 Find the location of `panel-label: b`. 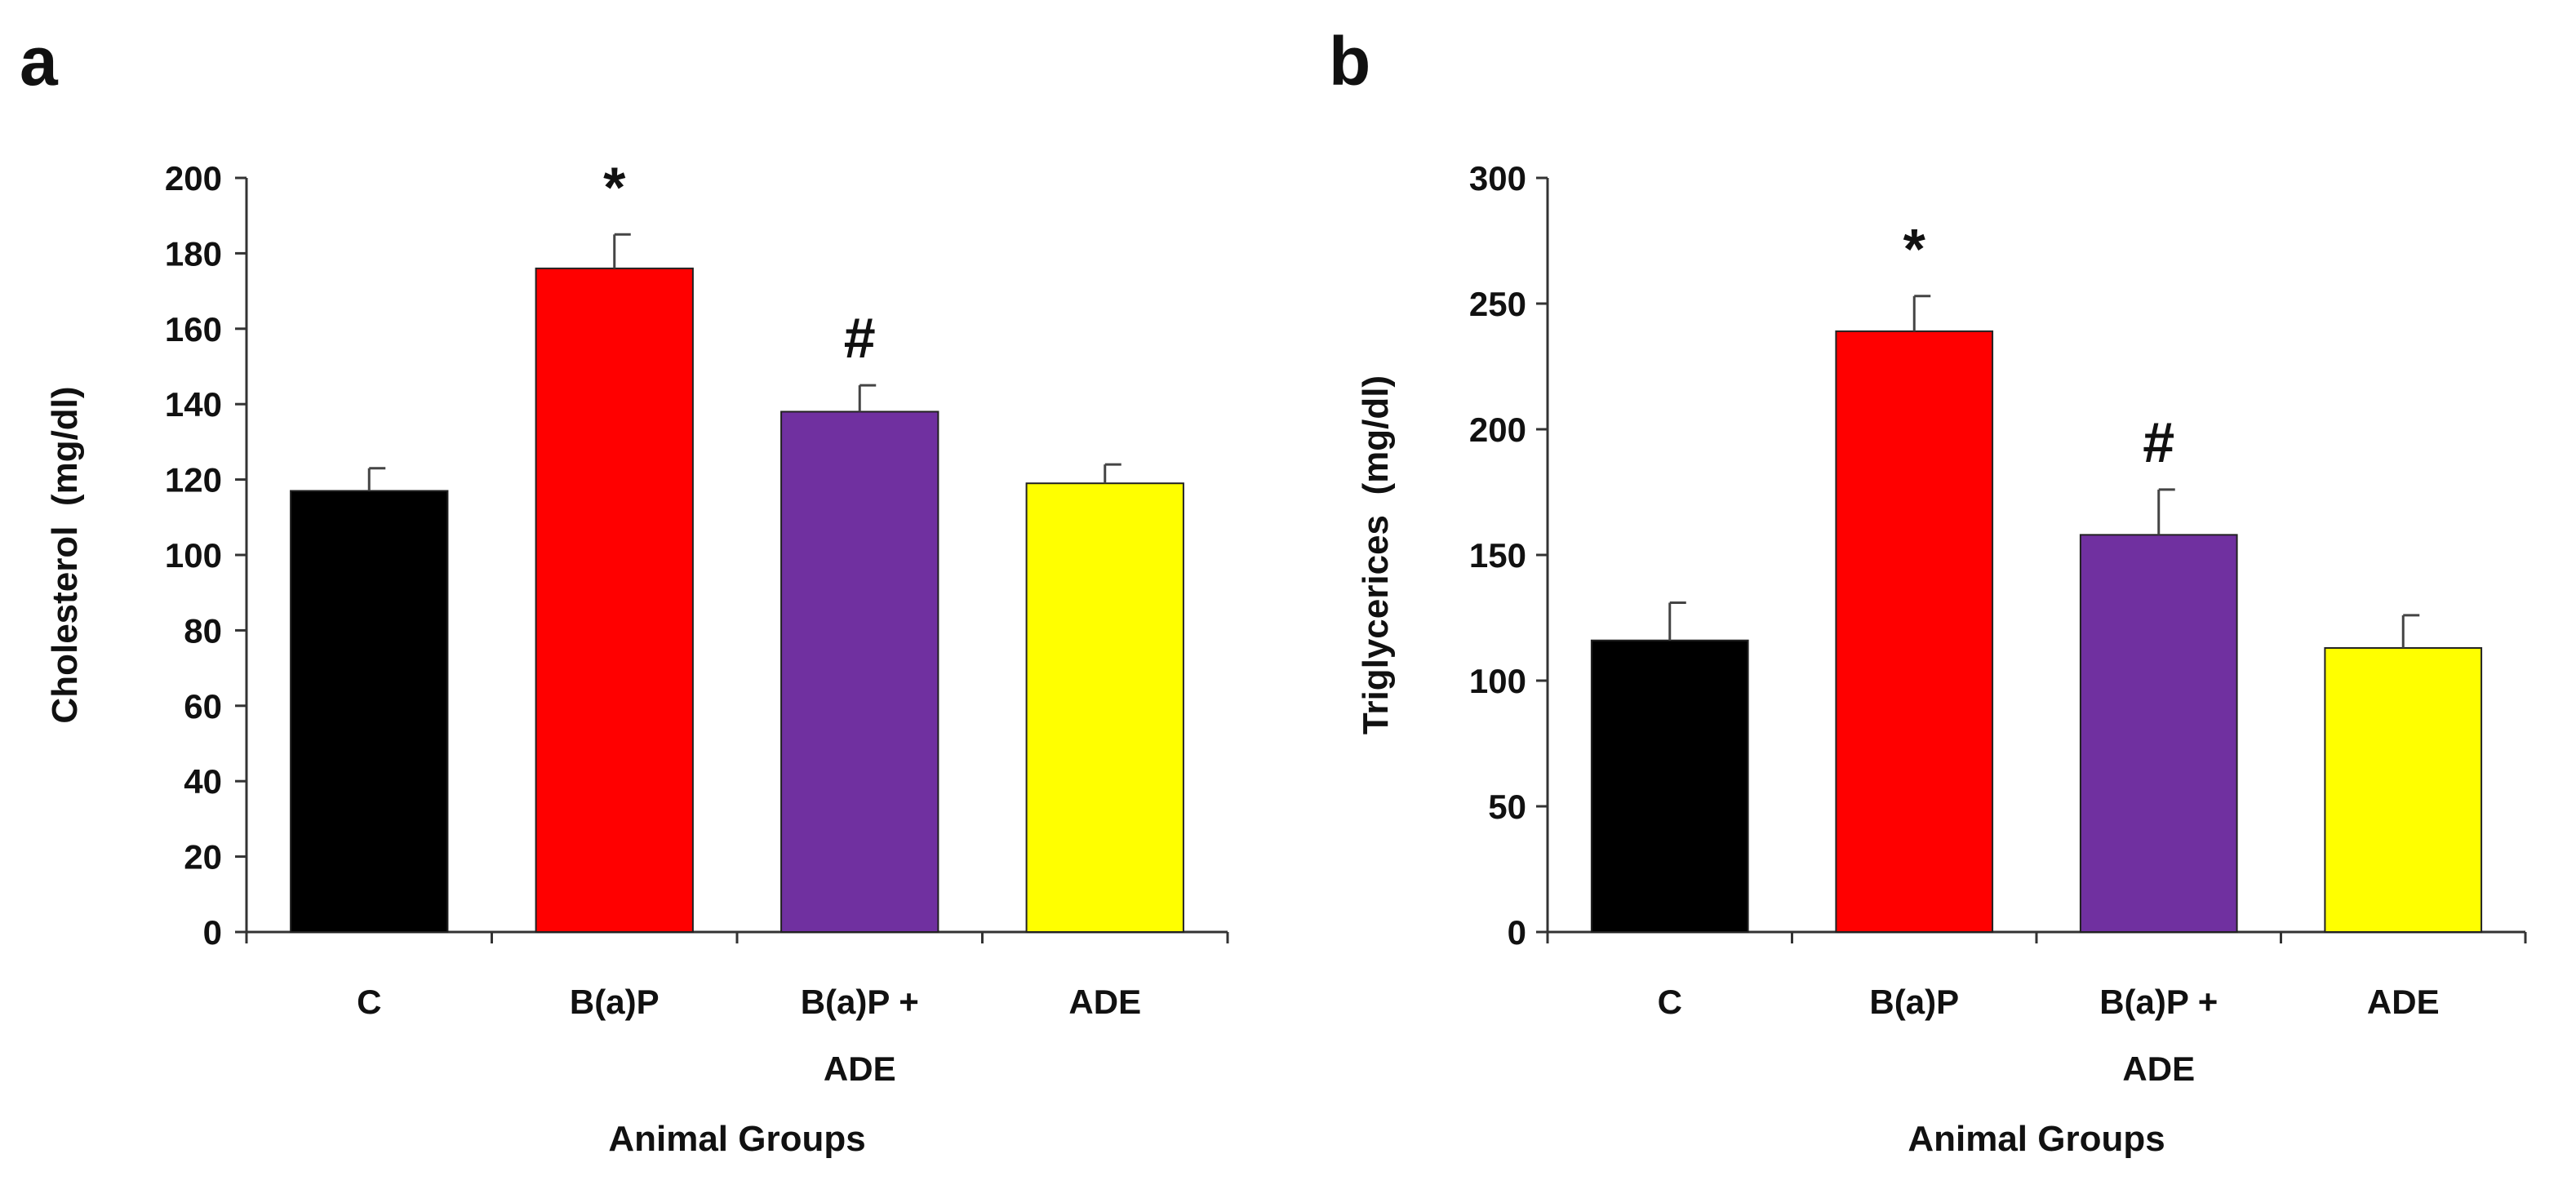

panel-label: b is located at coordinates (1349, 62).